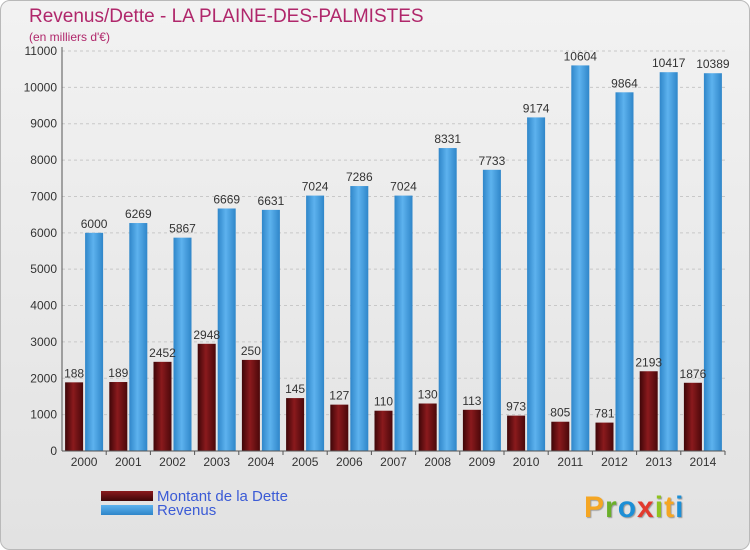  Describe the element at coordinates (305, 462) in the screenshot. I see `x-tick-label: 2005` at that location.